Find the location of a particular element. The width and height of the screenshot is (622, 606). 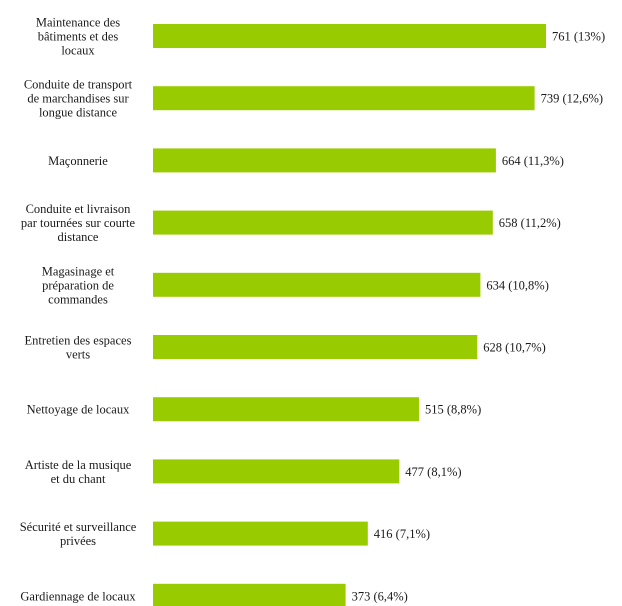

category-label-line: bâtiments et des is located at coordinates (78, 37).